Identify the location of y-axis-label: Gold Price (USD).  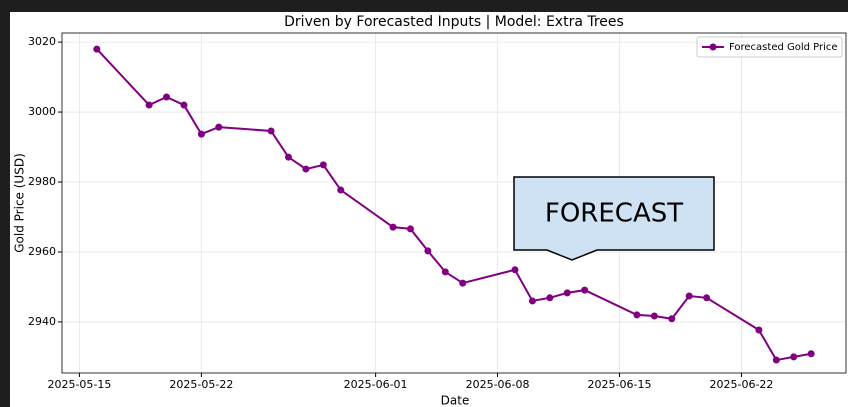
(20, 203).